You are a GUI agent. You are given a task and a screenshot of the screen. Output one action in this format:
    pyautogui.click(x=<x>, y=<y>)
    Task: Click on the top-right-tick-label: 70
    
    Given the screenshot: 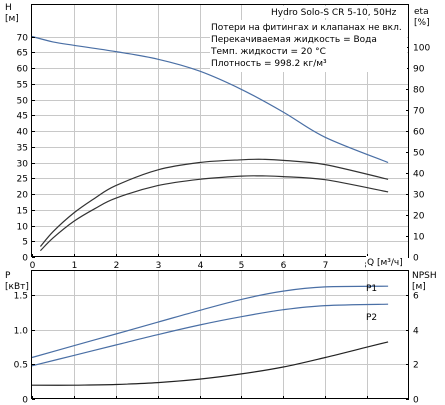 What is the action you would take?
    pyautogui.click(x=419, y=112)
    